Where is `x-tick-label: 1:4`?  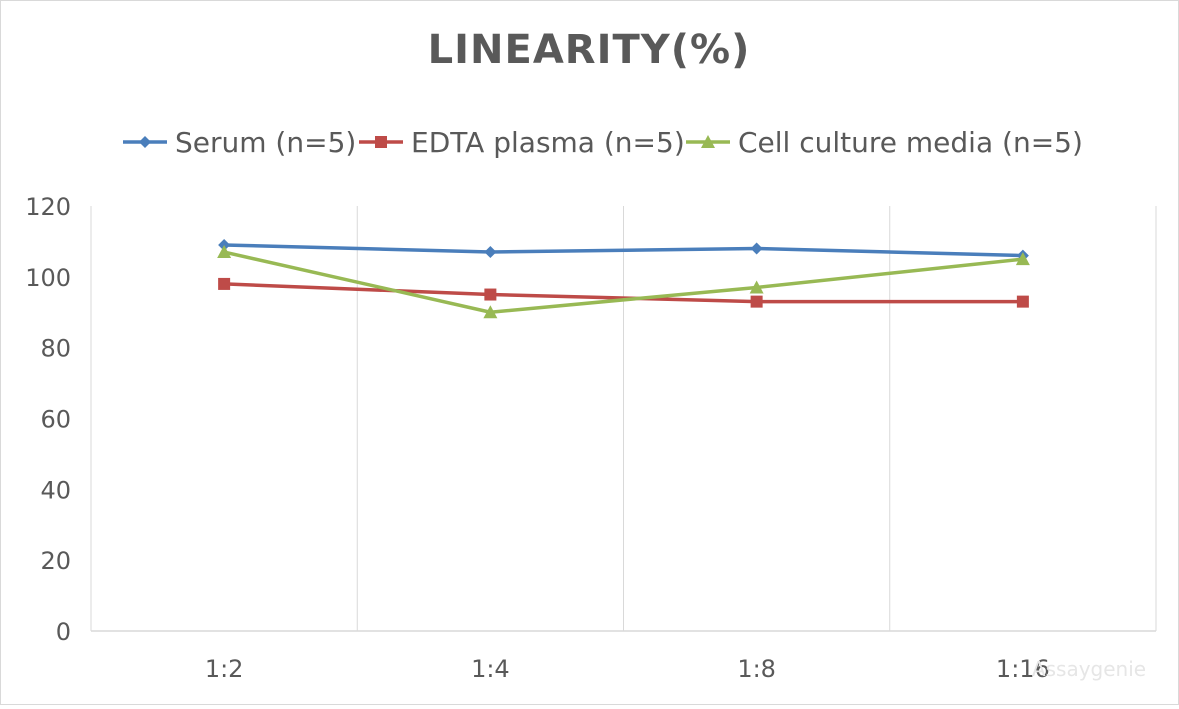
x-tick-label: 1:4 is located at coordinates (490, 669).